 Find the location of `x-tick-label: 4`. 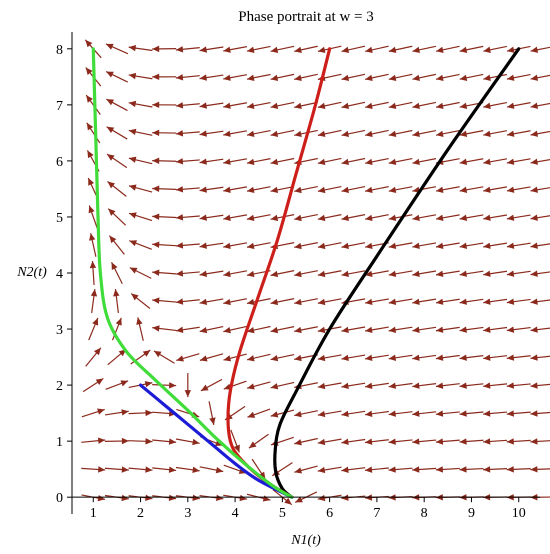

x-tick-label: 4 is located at coordinates (235, 513).